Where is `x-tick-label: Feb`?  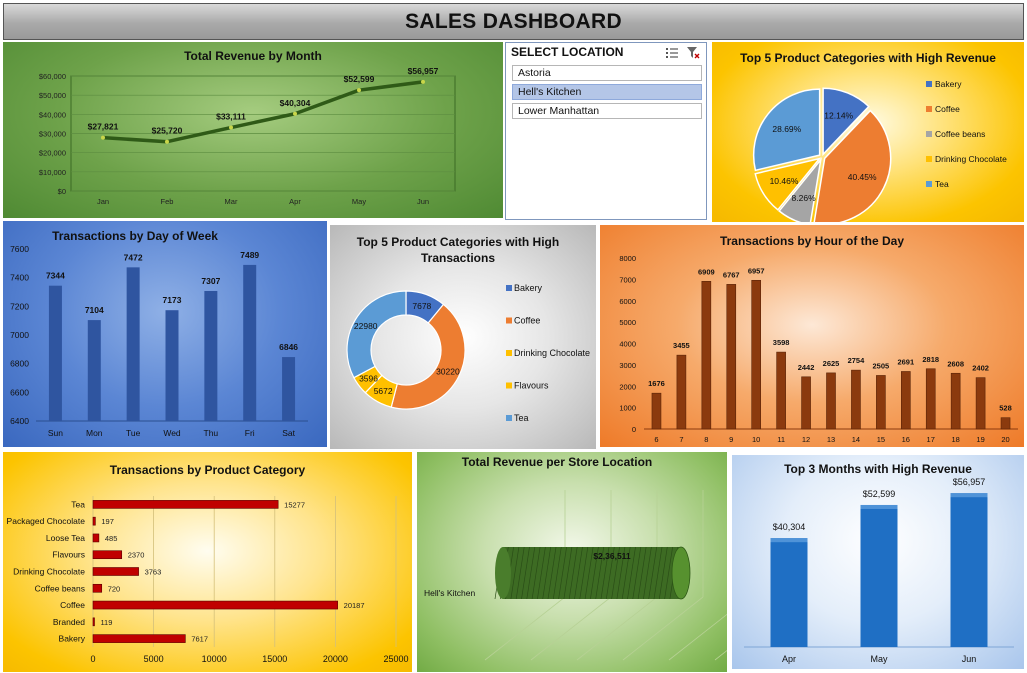
x-tick-label: Feb is located at coordinates (167, 201).